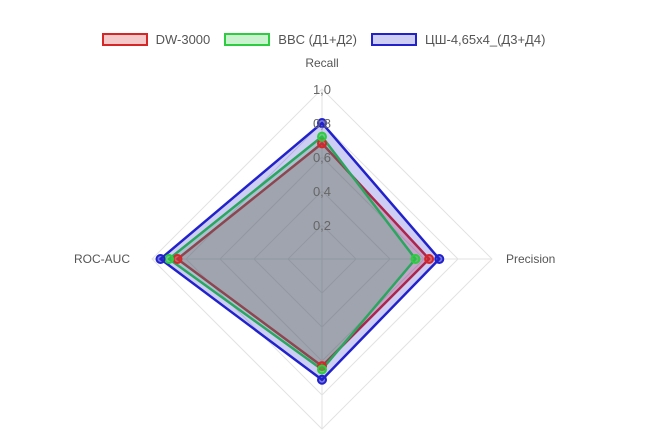 The image size is (647, 431). Describe the element at coordinates (124, 39) in the screenshot. I see `legend-swatch-dw3000` at that location.